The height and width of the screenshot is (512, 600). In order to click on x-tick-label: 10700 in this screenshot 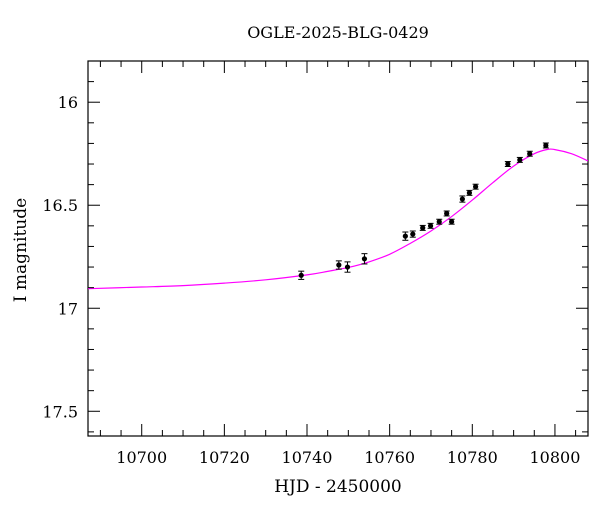, I will do `click(141, 457)`.